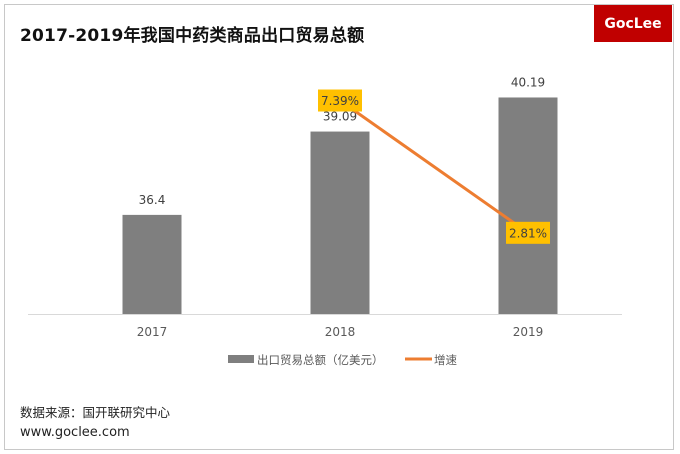 Image resolution: width=680 pixels, height=454 pixels. What do you see at coordinates (528, 332) in the screenshot?
I see `x-tick-2019: 2019` at bounding box center [528, 332].